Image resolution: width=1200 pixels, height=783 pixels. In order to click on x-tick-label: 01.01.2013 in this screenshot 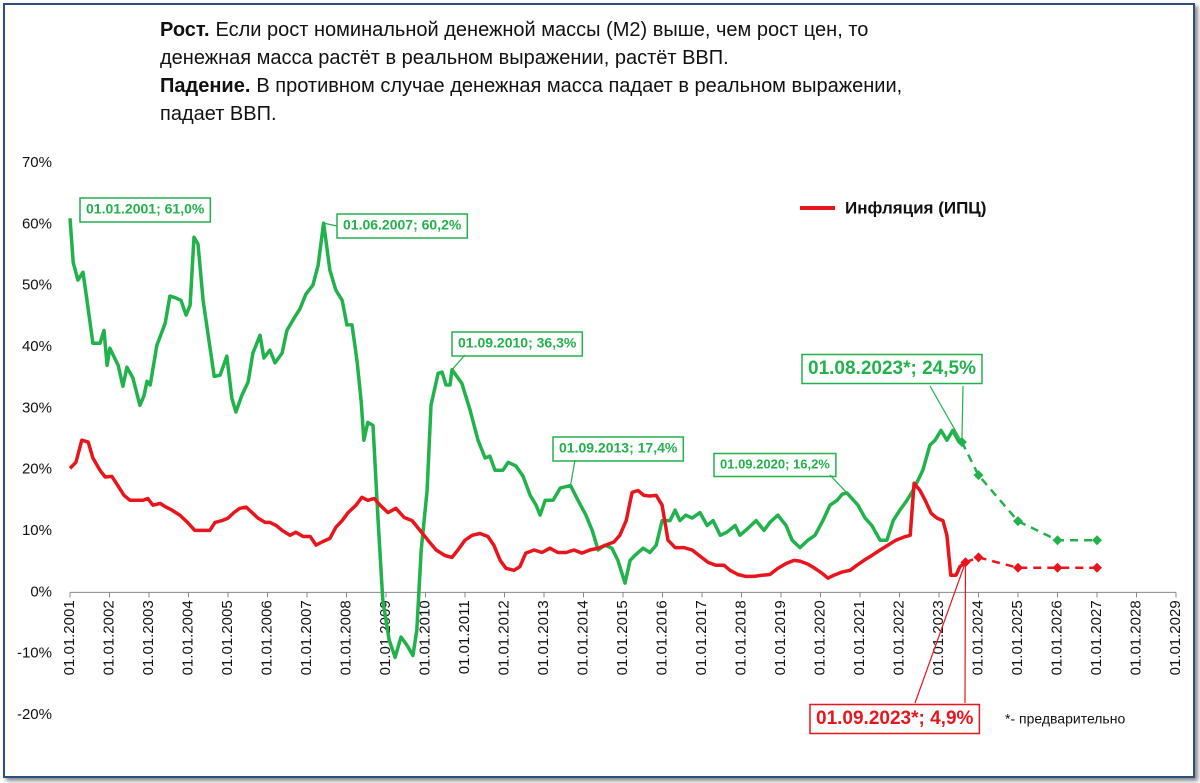, I will do `click(543, 637)`.